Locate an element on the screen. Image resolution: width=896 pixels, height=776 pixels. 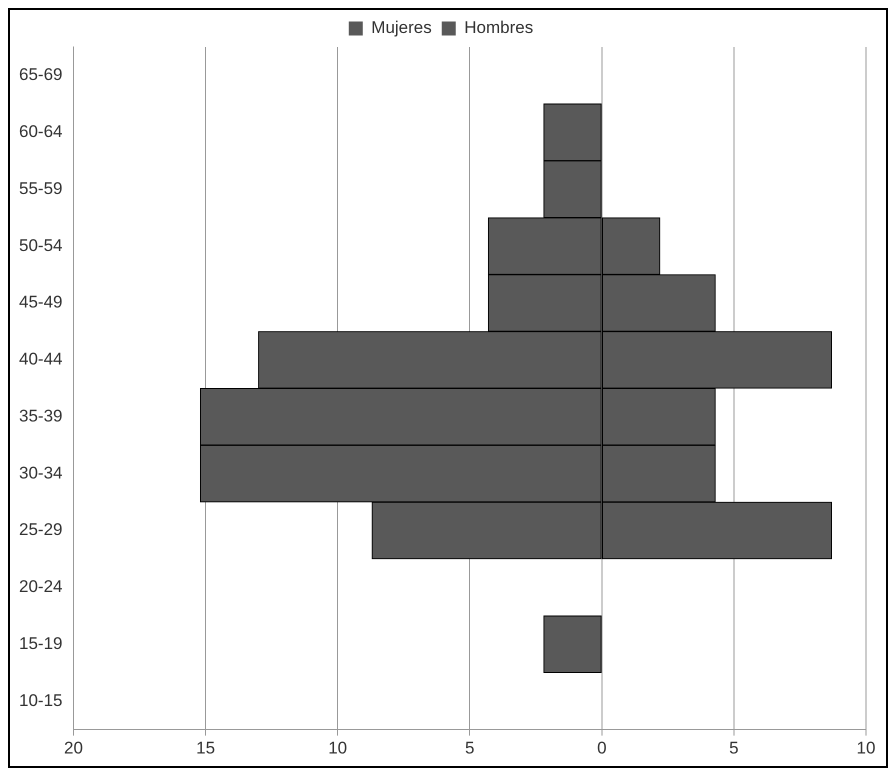
y-tick-label: 50-54 is located at coordinates (40, 245).